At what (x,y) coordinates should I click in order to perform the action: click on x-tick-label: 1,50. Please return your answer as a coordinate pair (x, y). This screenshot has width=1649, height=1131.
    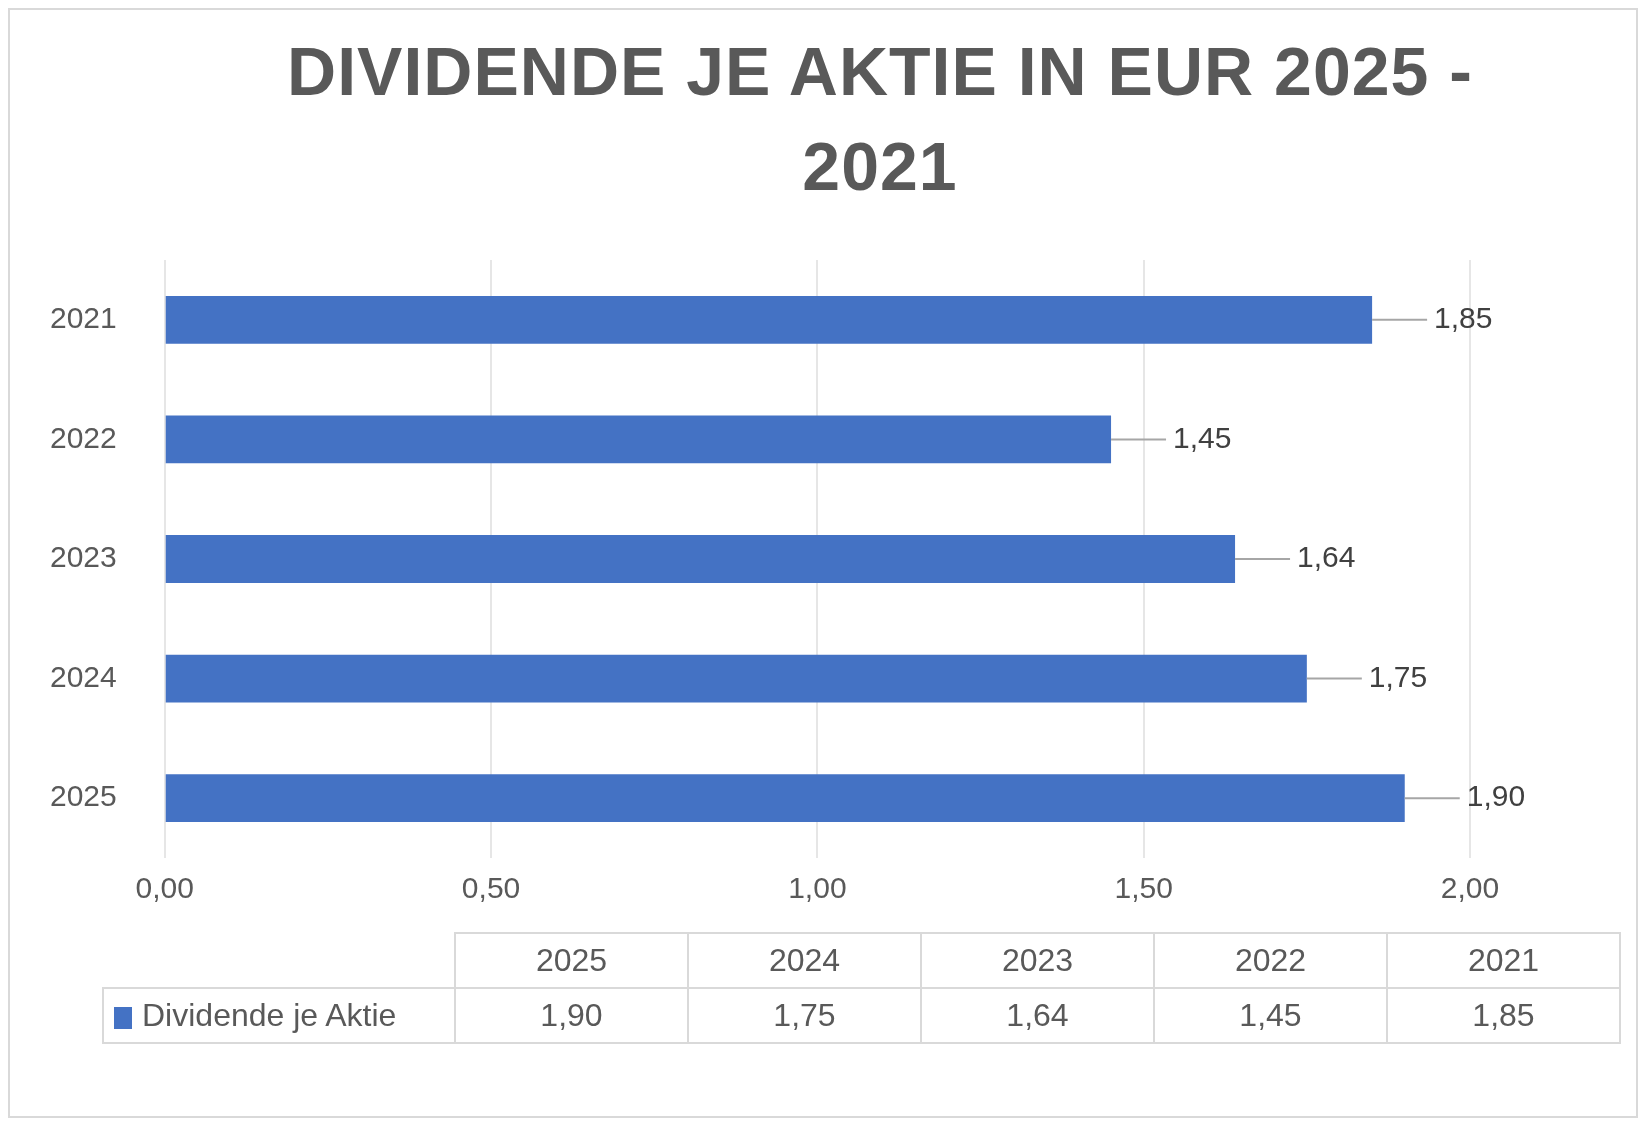
    Looking at the image, I should click on (1143, 888).